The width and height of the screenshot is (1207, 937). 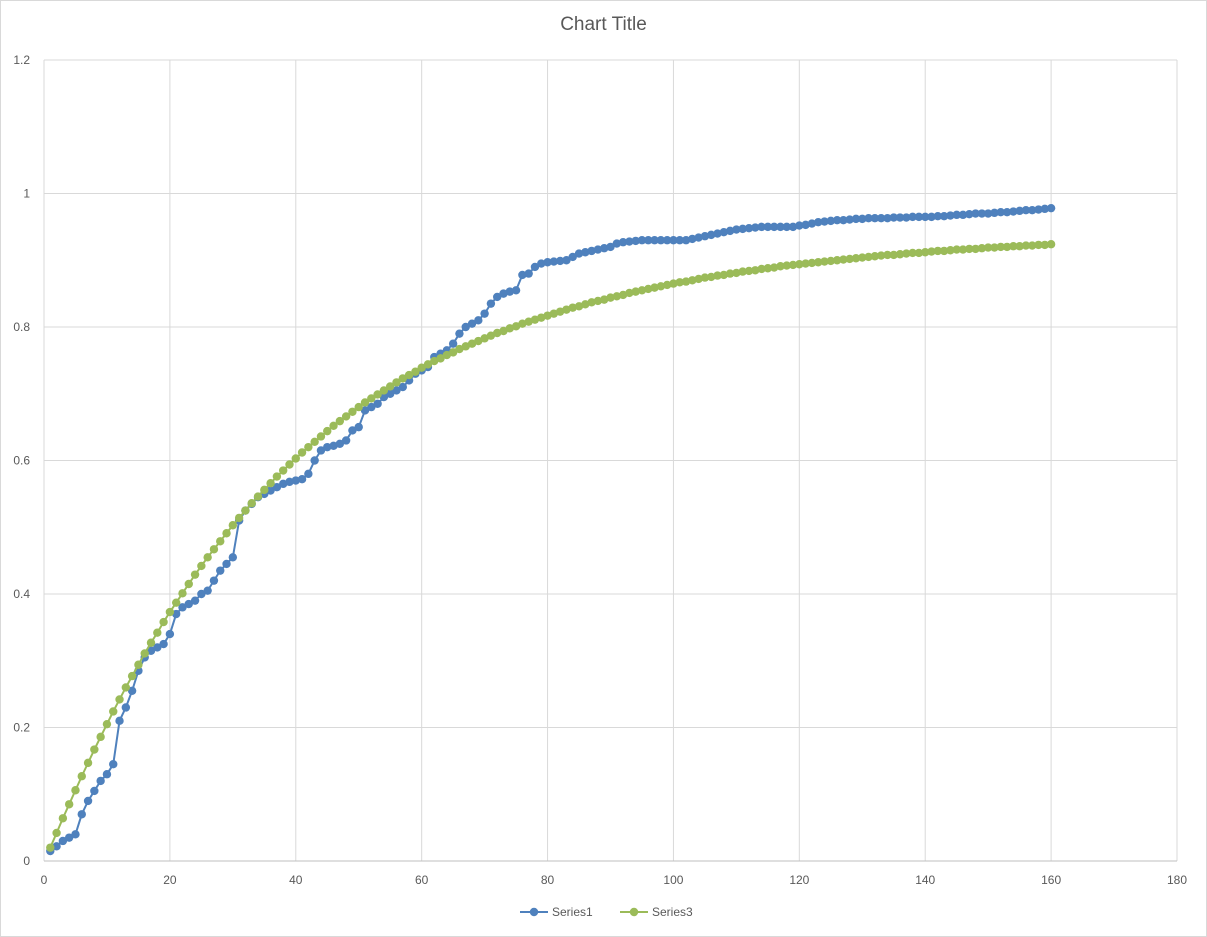 What do you see at coordinates (572, 912) in the screenshot?
I see `legend-label: Series1` at bounding box center [572, 912].